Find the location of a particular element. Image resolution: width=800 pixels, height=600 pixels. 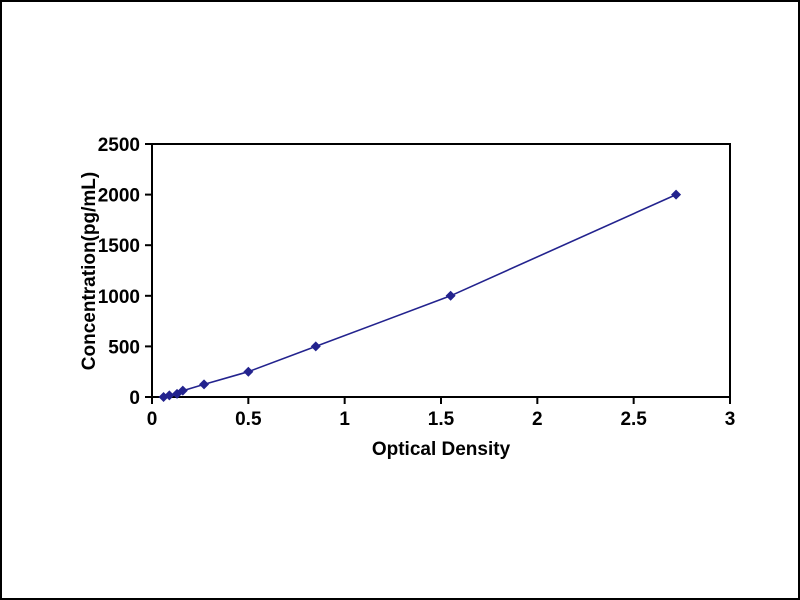

svg-text: 2000 is located at coordinates (119, 196).